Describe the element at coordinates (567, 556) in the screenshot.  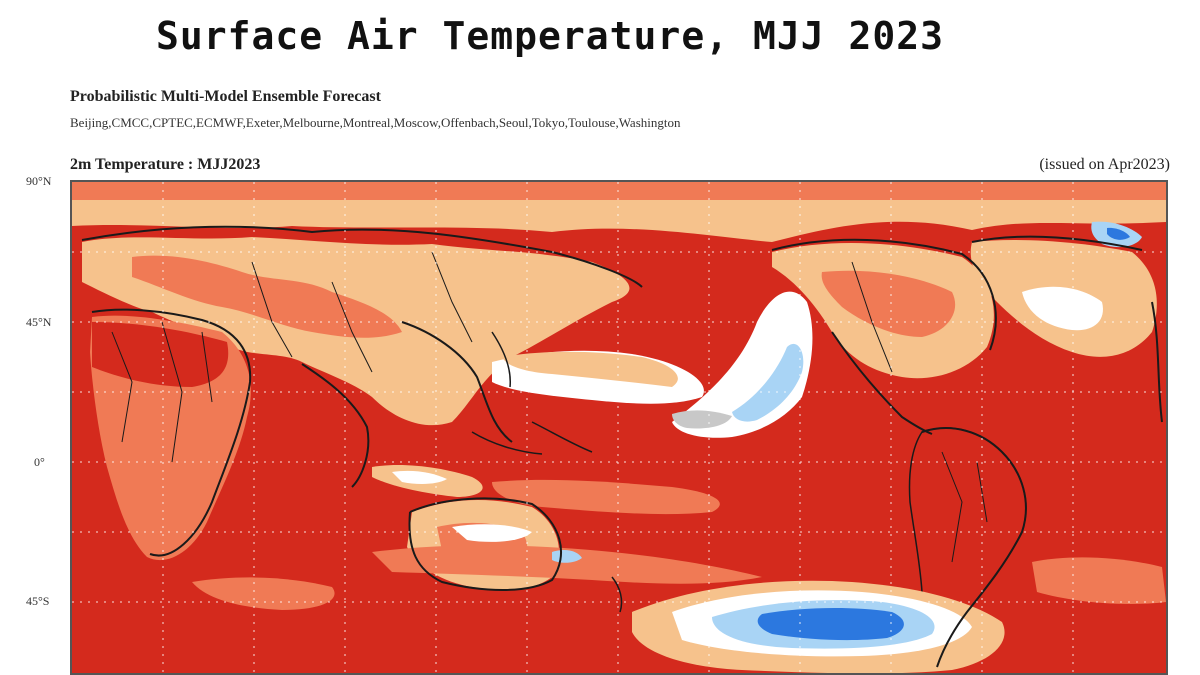
I see `south-pacific-cold-spot` at that location.